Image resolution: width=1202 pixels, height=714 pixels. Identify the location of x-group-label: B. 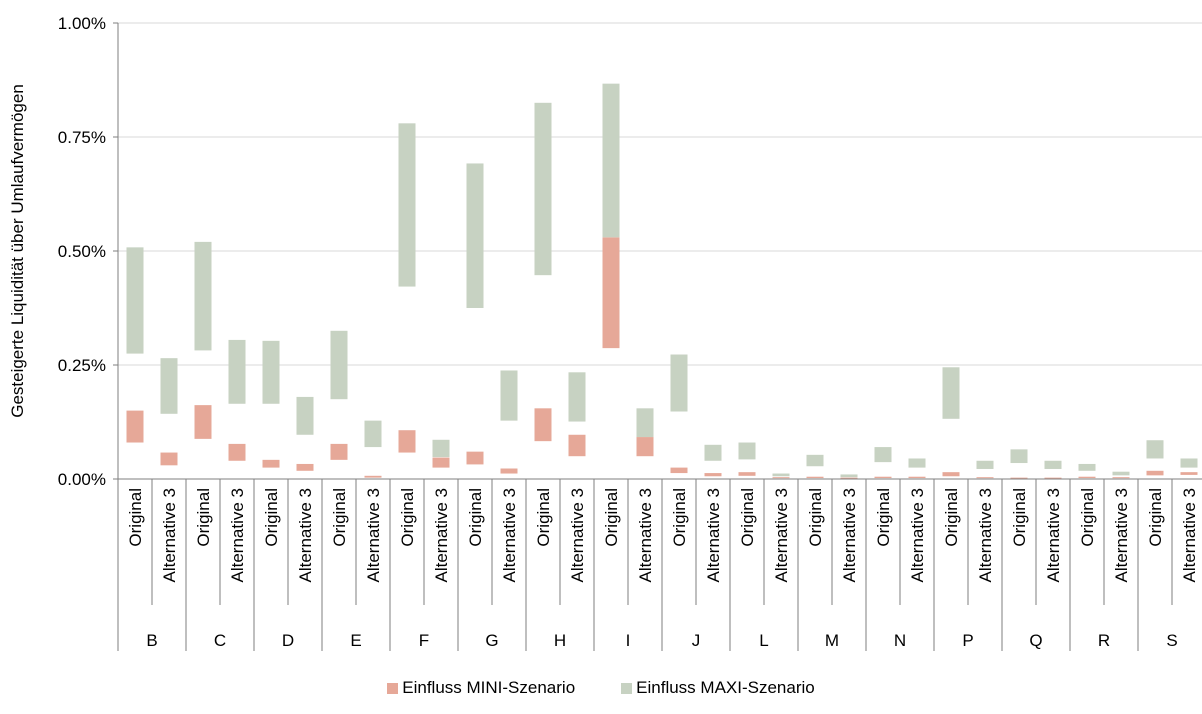
(151, 640).